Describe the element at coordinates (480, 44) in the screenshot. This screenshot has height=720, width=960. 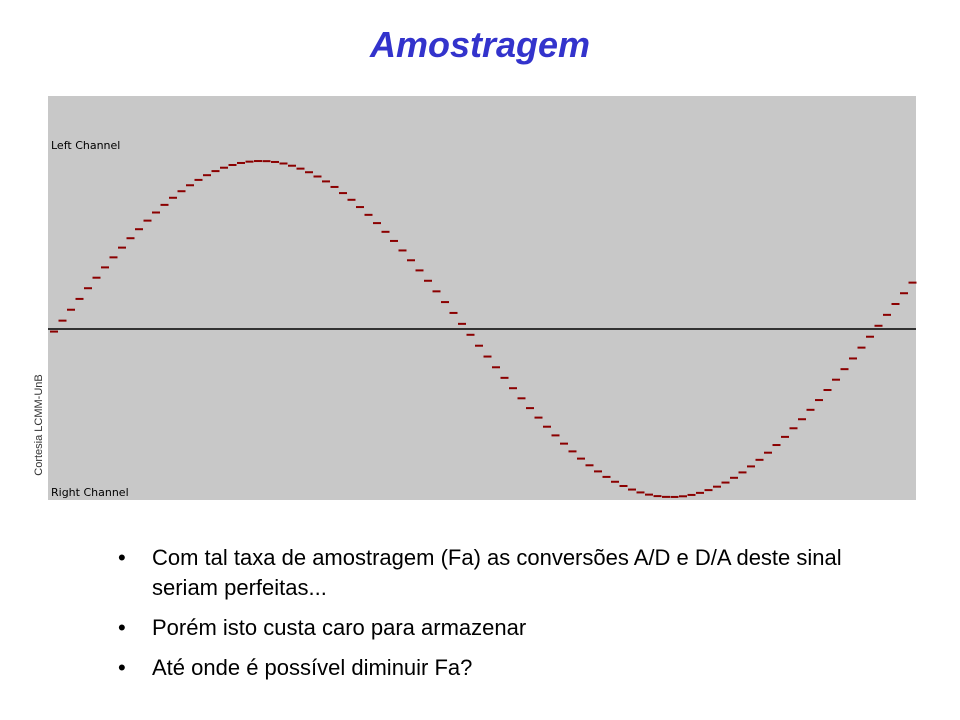
I see `slide-title: Amostragem` at that location.